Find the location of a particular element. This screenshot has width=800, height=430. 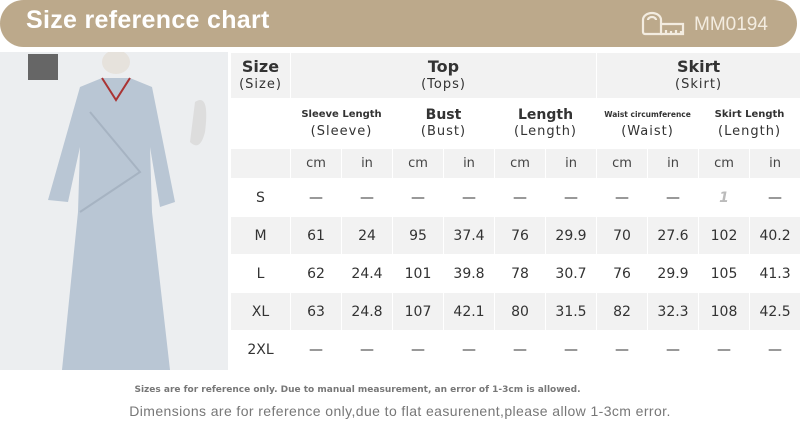

value-cell: 95 is located at coordinates (418, 235).